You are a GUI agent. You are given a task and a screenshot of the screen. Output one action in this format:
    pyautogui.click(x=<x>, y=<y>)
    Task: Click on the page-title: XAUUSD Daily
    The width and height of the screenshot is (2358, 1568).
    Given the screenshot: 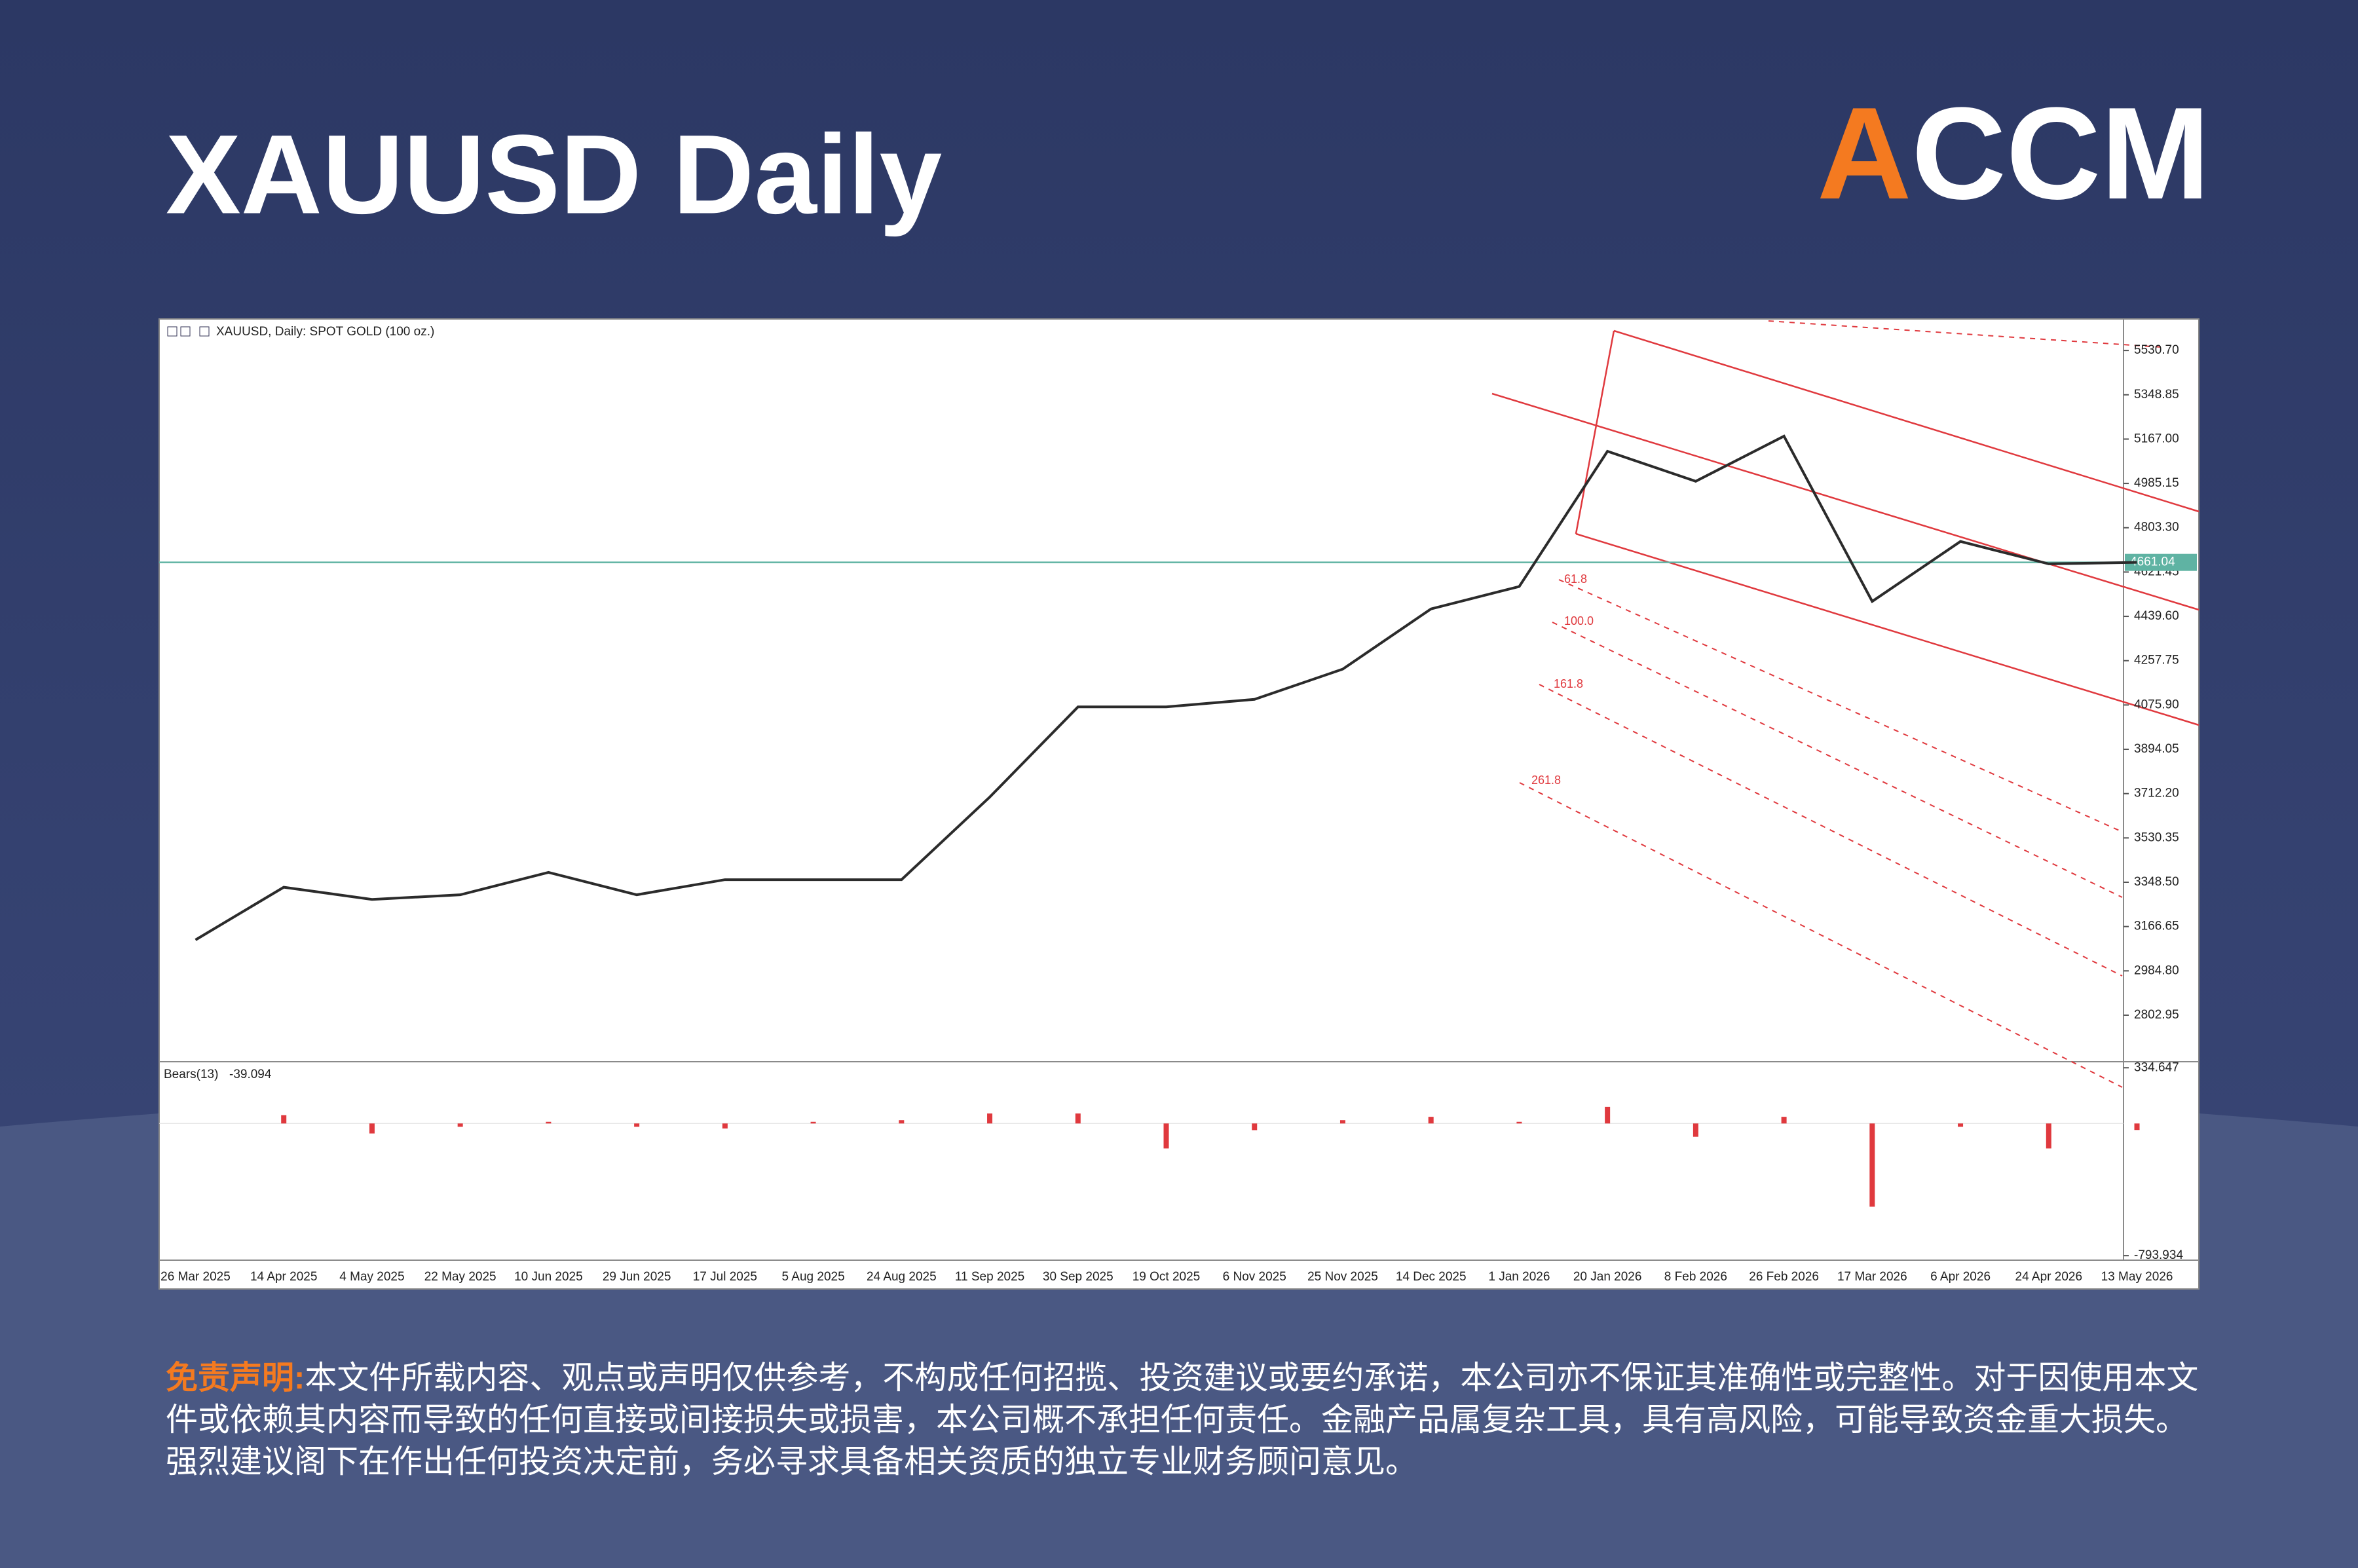 What is the action you would take?
    pyautogui.click(x=554, y=174)
    